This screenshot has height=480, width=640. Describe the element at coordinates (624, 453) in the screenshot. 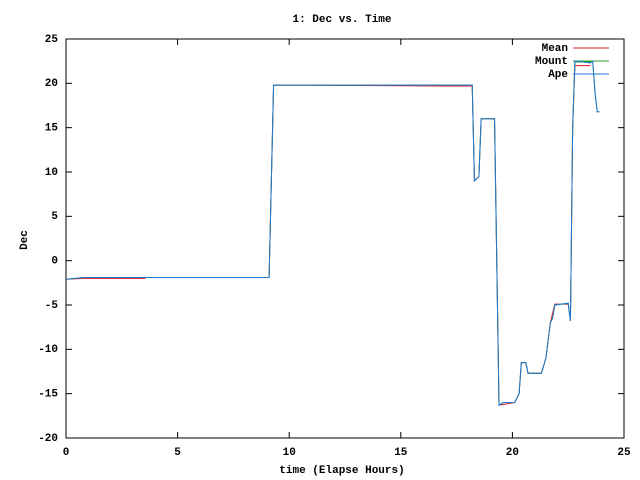

I see `x-tick-label: 25` at that location.